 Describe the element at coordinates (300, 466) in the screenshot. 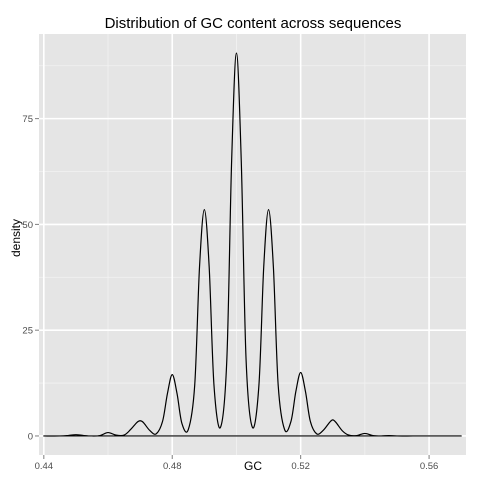

I see `x-tick-label: 0.52` at that location.